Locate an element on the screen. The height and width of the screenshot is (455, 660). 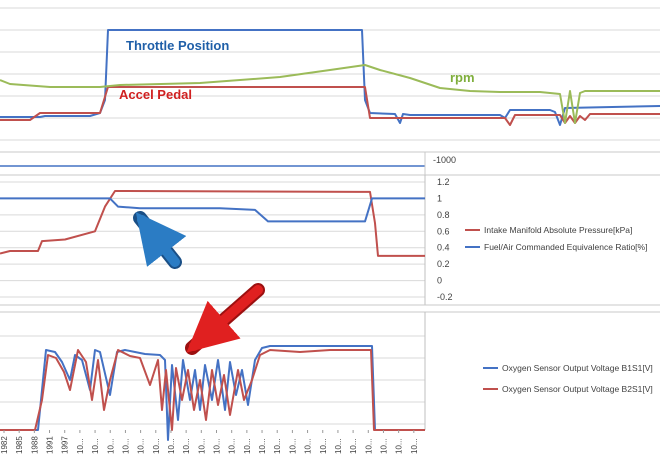
series-line-rpm is located at coordinates (330, 94).